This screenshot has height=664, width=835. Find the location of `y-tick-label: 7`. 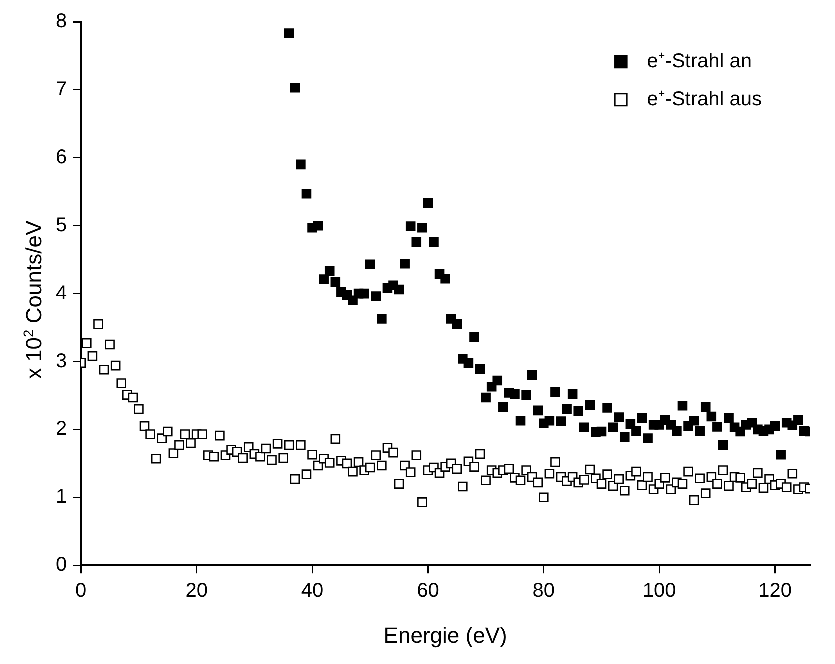

y-tick-label: 7 is located at coordinates (62, 89).